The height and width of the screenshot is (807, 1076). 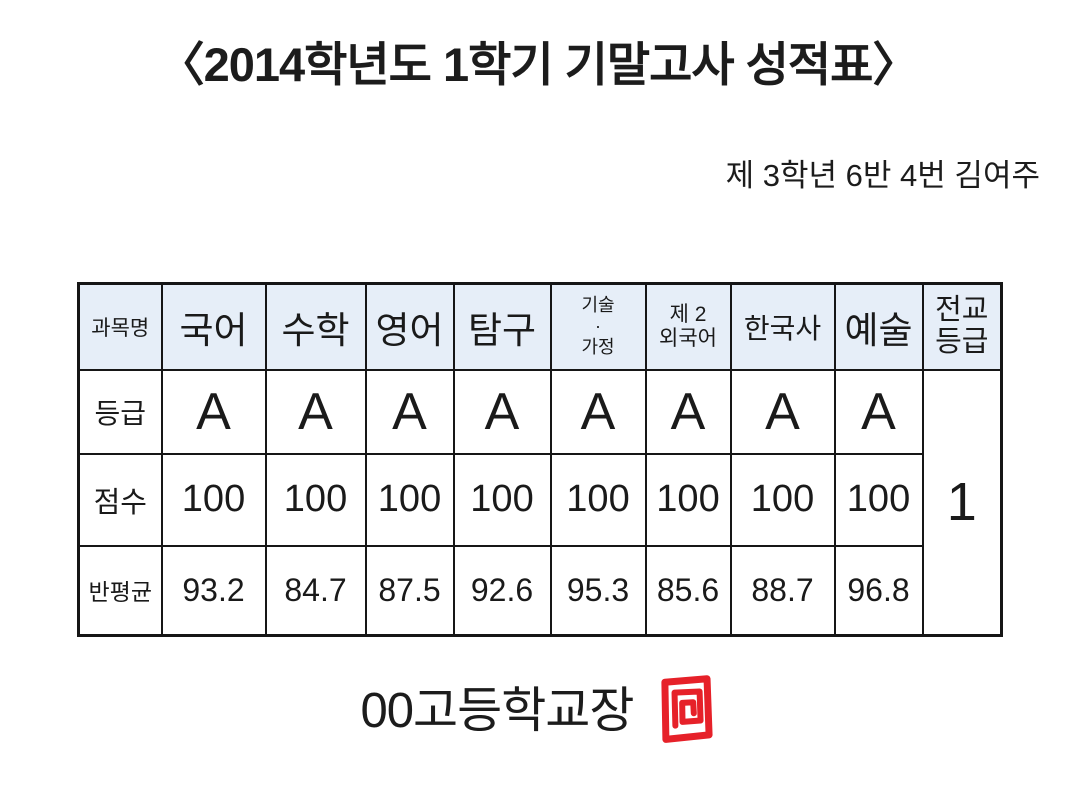 I want to click on score-row: 점수 100 100 100 100 100 100 100 100, so click(x=539, y=499).